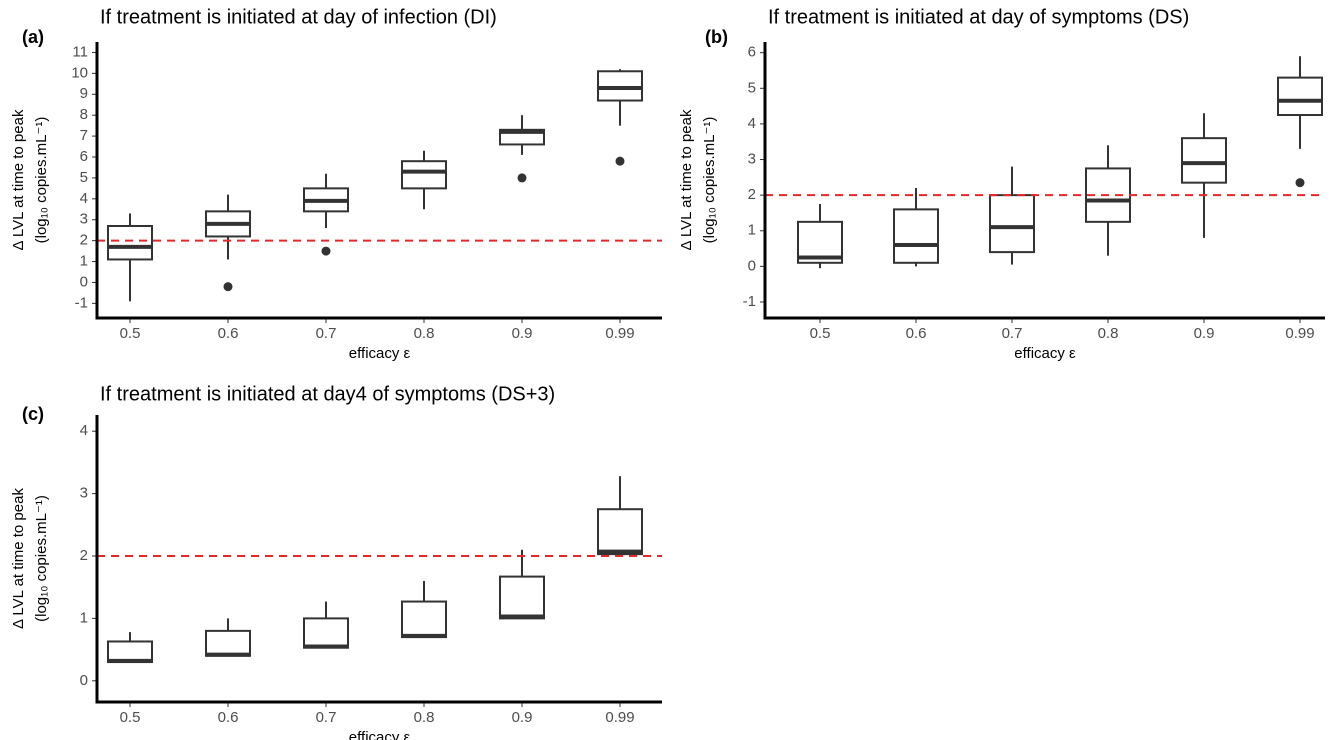 The height and width of the screenshot is (740, 1333). I want to click on y-tick-label: 10, so click(79, 72).